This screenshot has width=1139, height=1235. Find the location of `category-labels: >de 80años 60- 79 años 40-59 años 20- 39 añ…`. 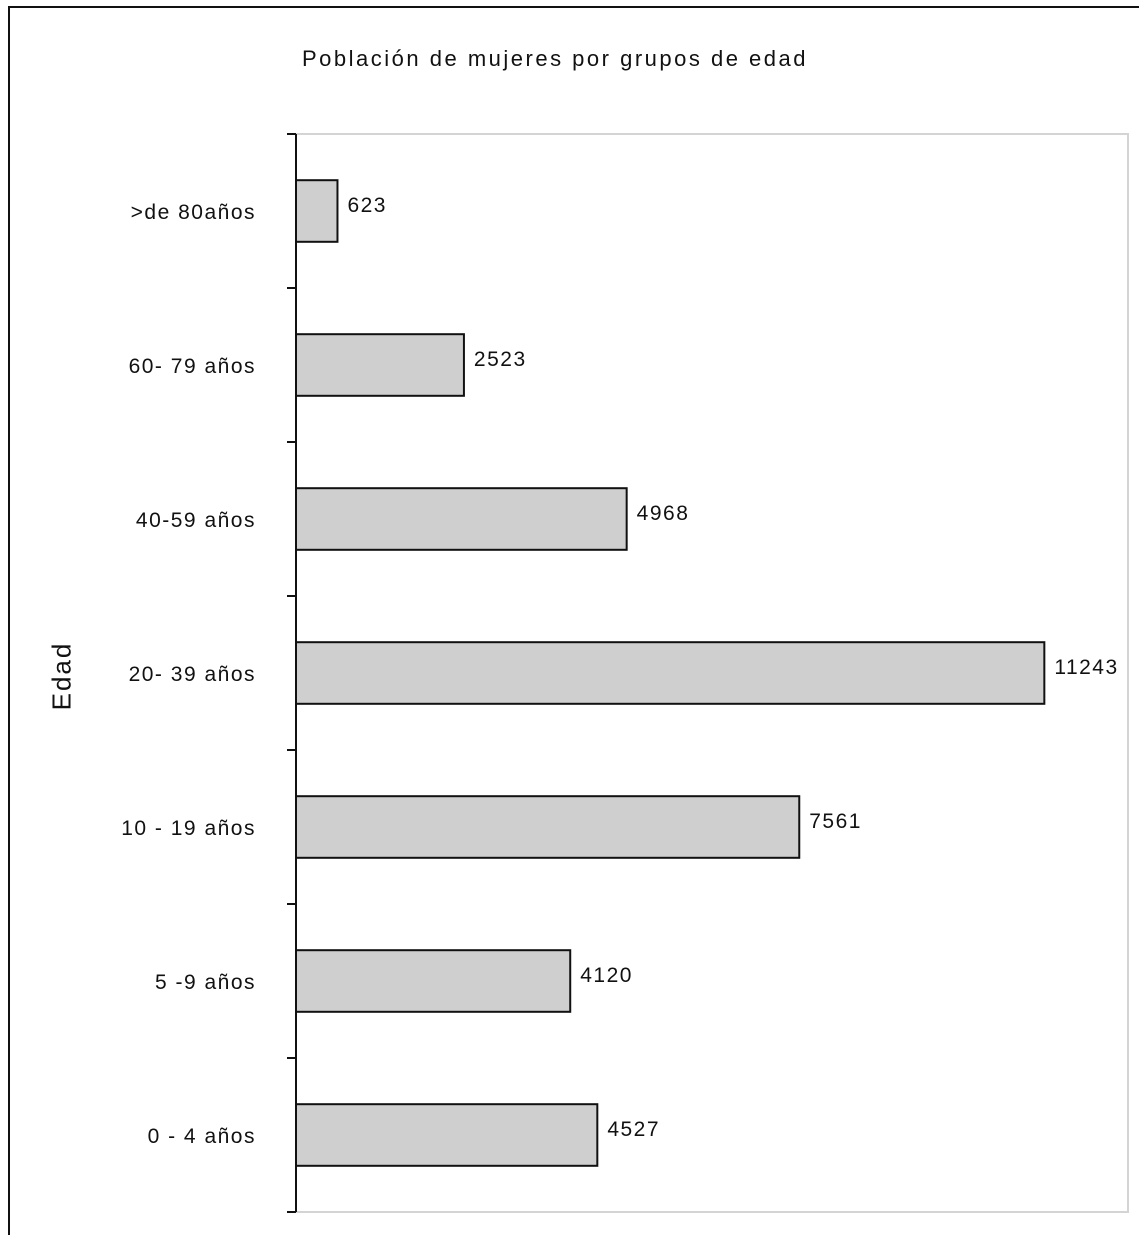

category-labels: >de 80años 60- 79 años 40-59 años 20- 39 añ… is located at coordinates (188, 674).